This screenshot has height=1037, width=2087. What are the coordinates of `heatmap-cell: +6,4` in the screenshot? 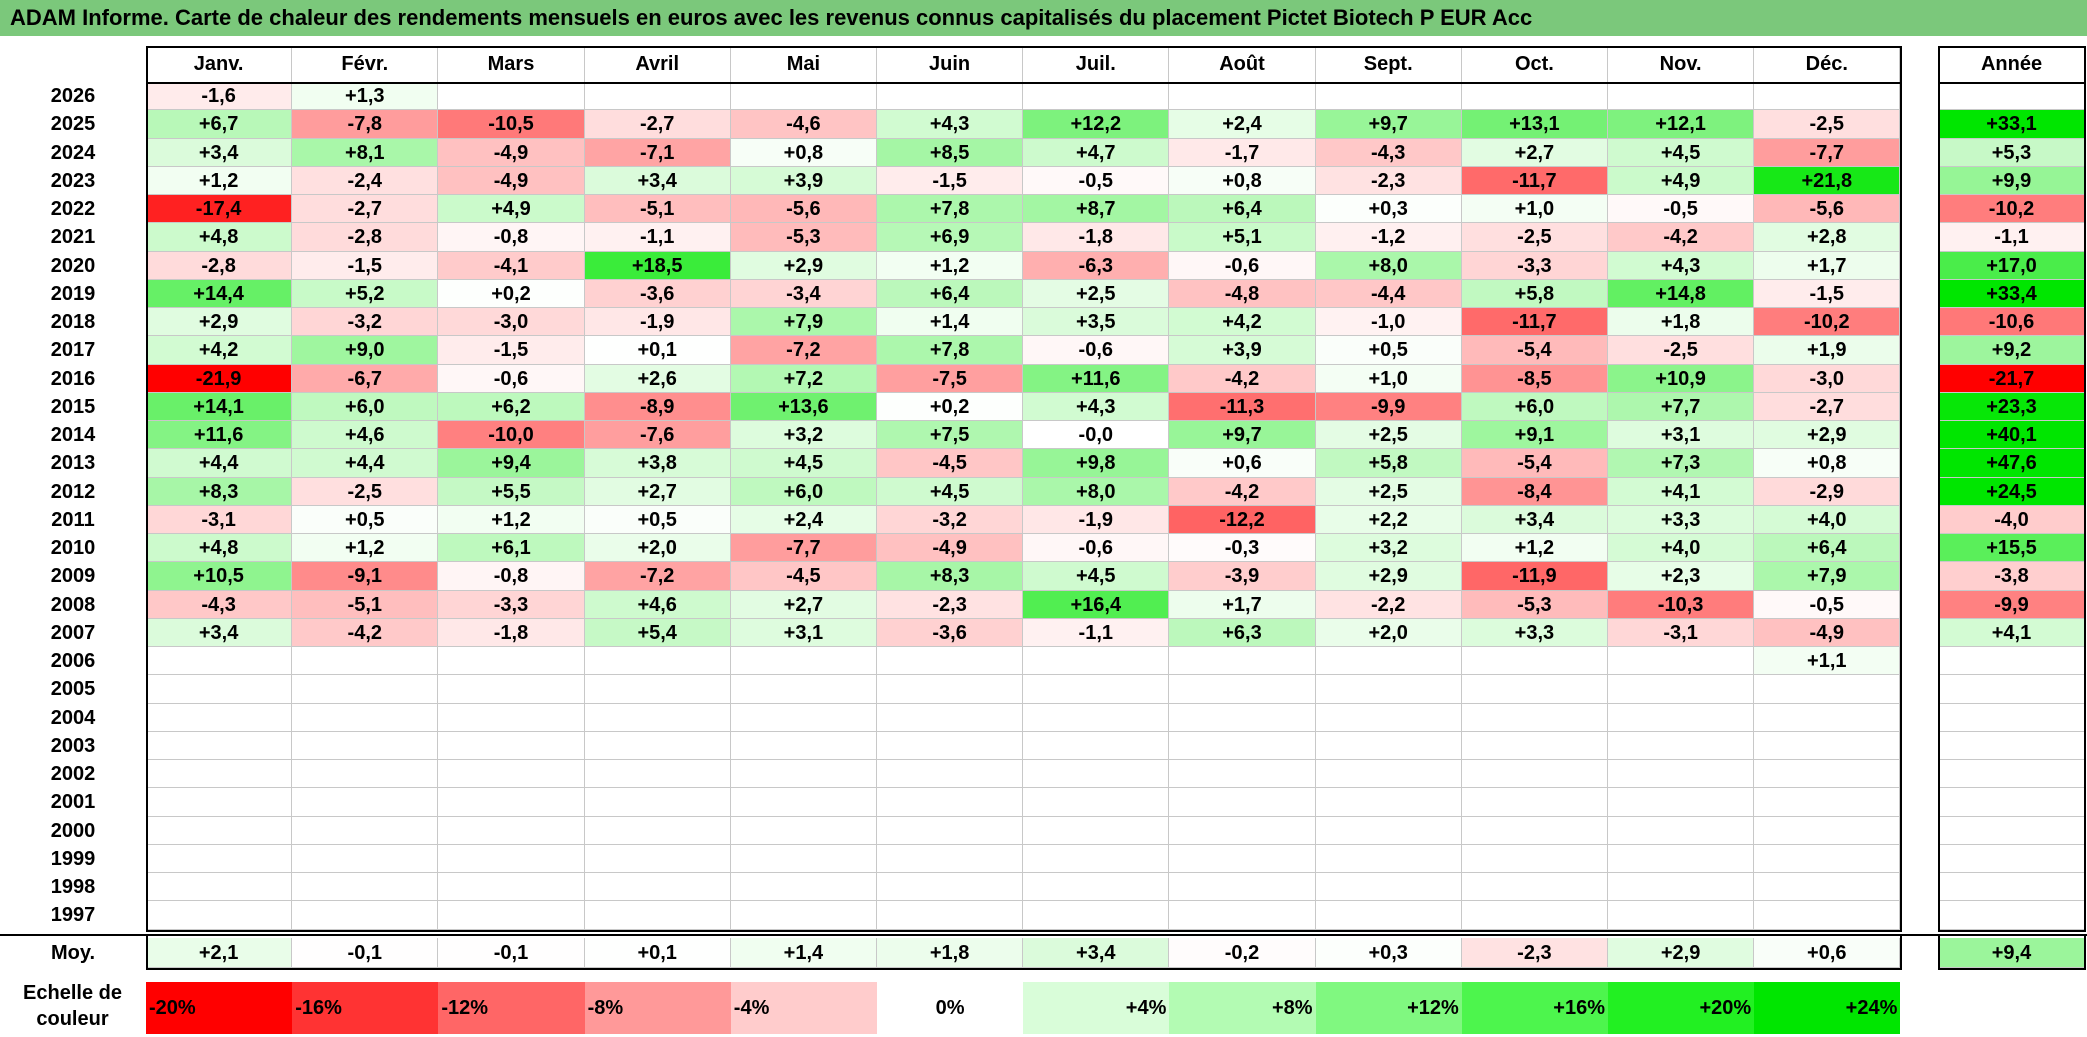 It's located at (1242, 209).